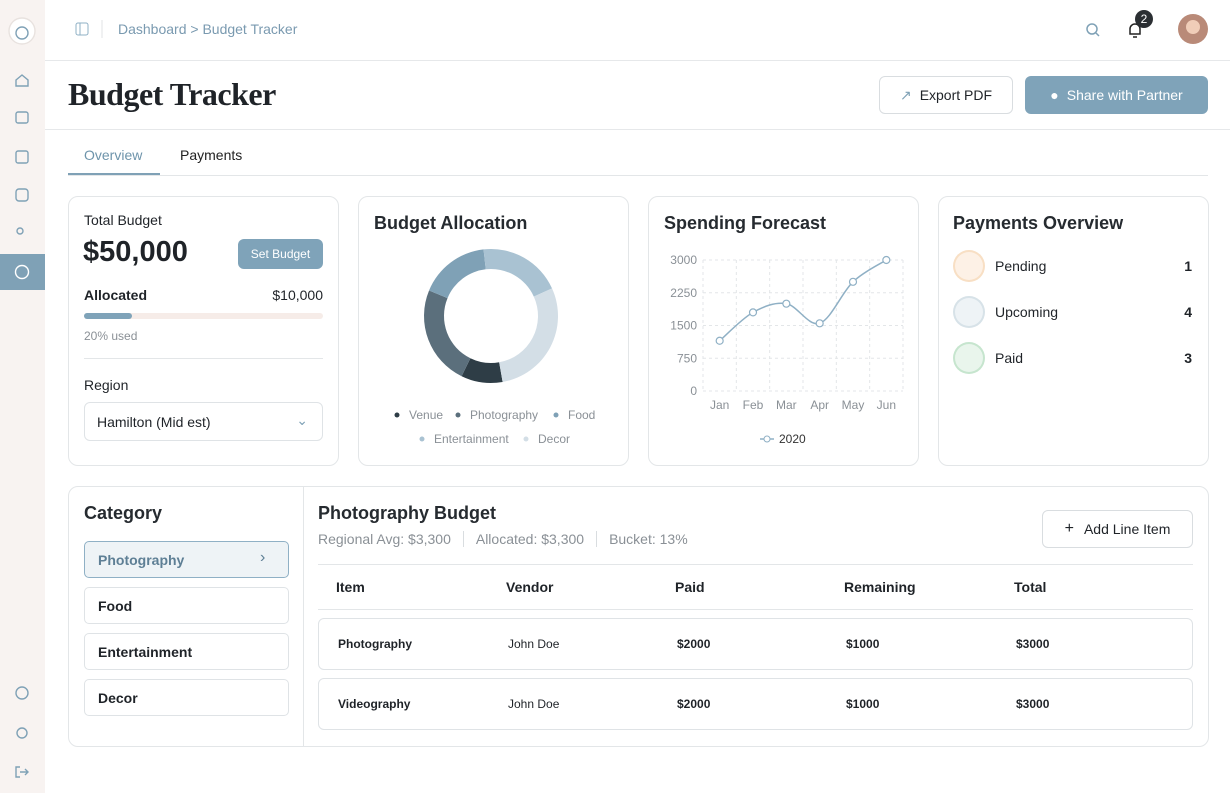 This screenshot has height=793, width=1230. I want to click on progress-fill, so click(108, 316).